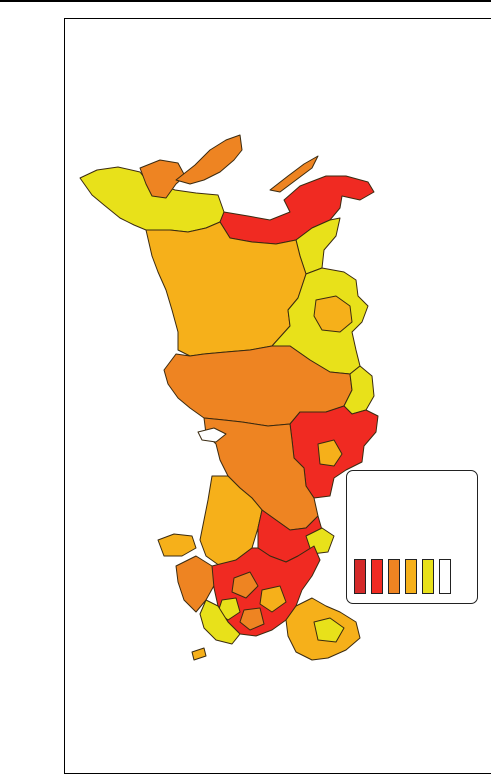 This screenshot has width=491, height=776. What do you see at coordinates (412, 537) in the screenshot?
I see `map-legend` at bounding box center [412, 537].